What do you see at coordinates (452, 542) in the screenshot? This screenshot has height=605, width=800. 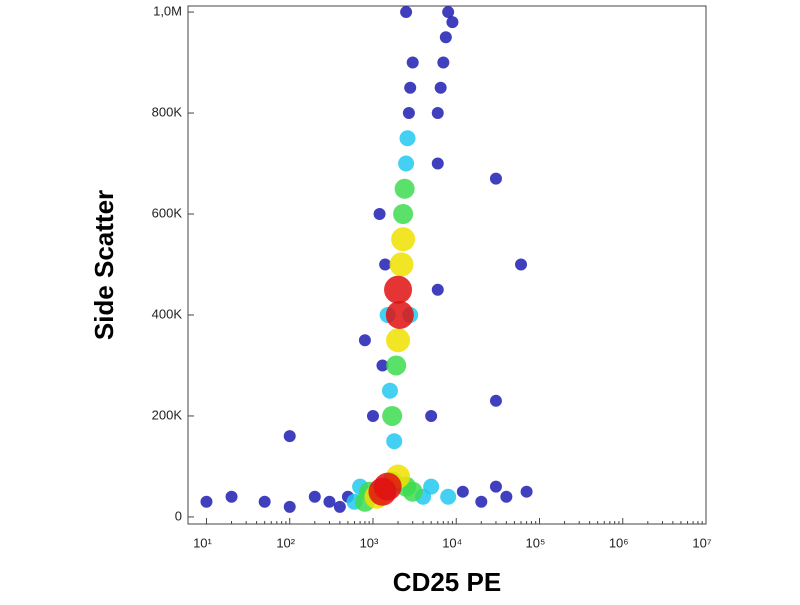 I see `x-tick-label: 10⁴` at bounding box center [452, 542].